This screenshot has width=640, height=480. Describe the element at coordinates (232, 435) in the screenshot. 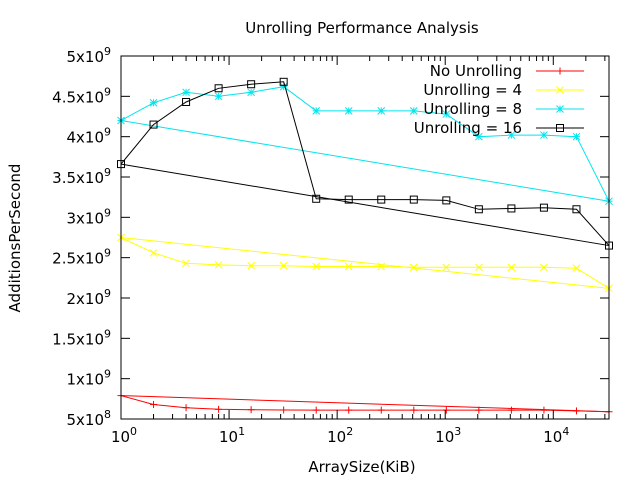

I see `x-tick-label: 10¹` at that location.